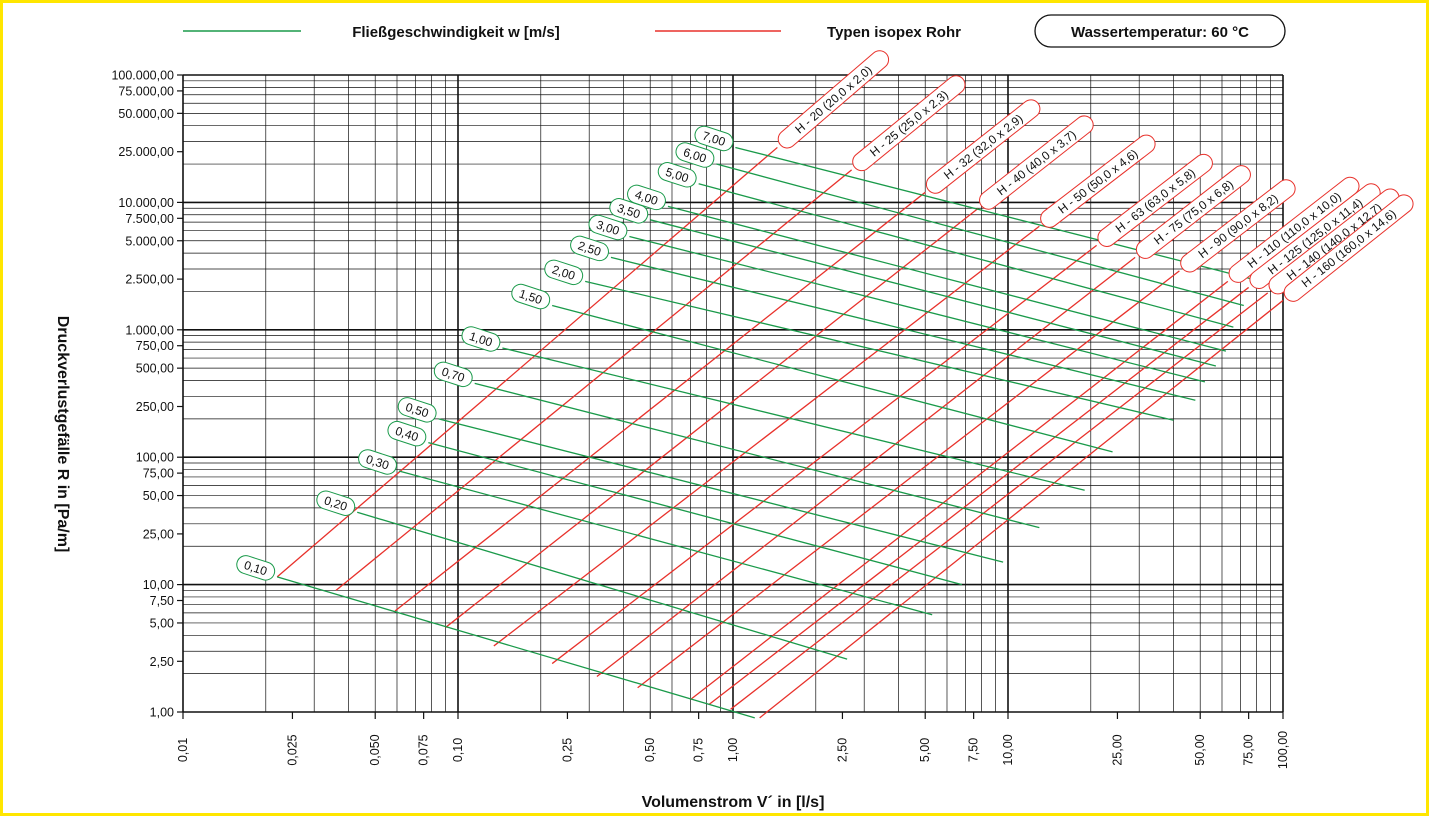 The image size is (1429, 816). I want to click on velocity-label-text: 7,00, so click(714, 138).